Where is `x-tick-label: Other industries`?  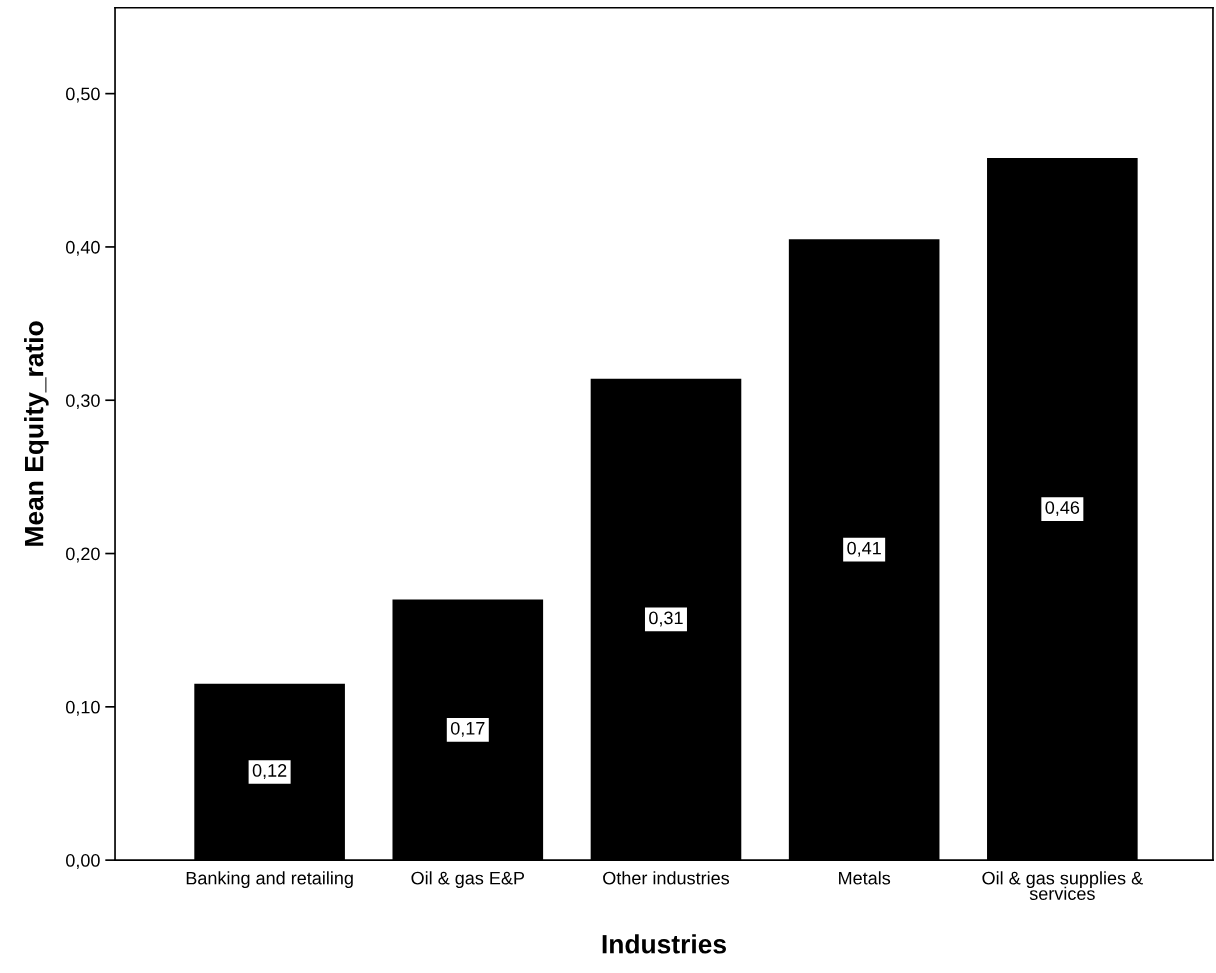
x-tick-label: Other industries is located at coordinates (666, 878).